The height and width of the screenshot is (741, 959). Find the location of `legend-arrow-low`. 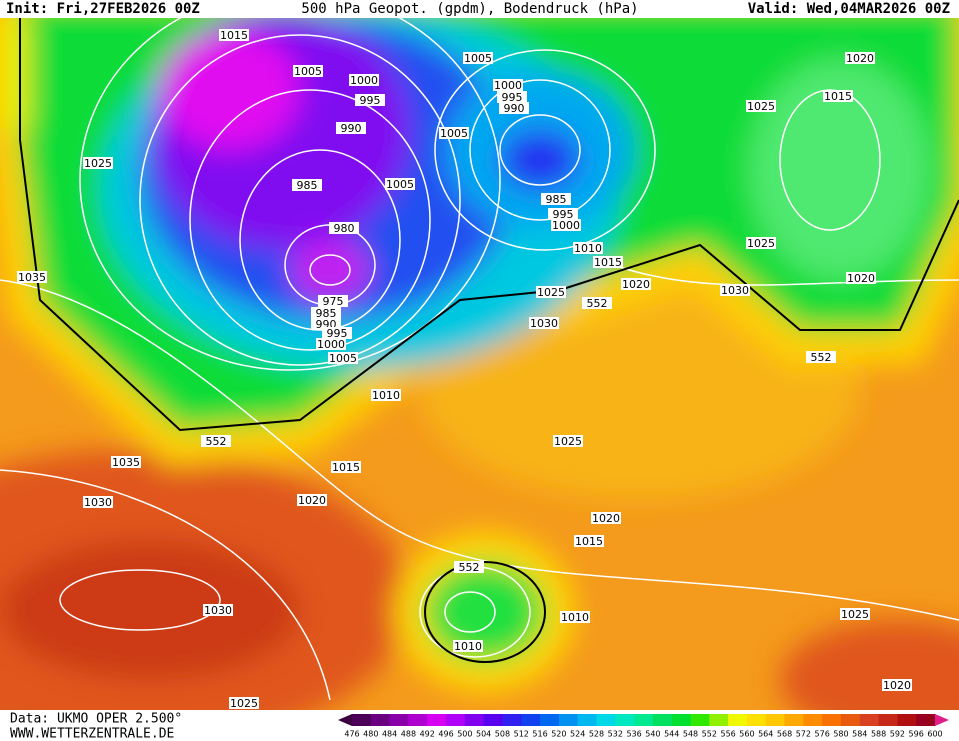

legend-arrow-low is located at coordinates (345, 720).